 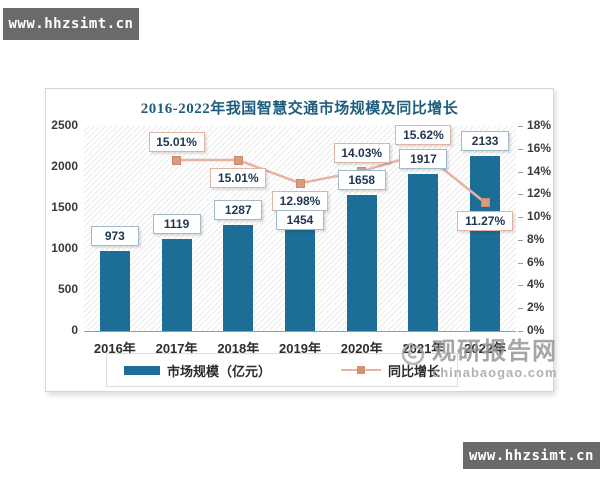 I want to click on watermark-top-left: www.hhzsimt.cn, so click(x=71, y=24).